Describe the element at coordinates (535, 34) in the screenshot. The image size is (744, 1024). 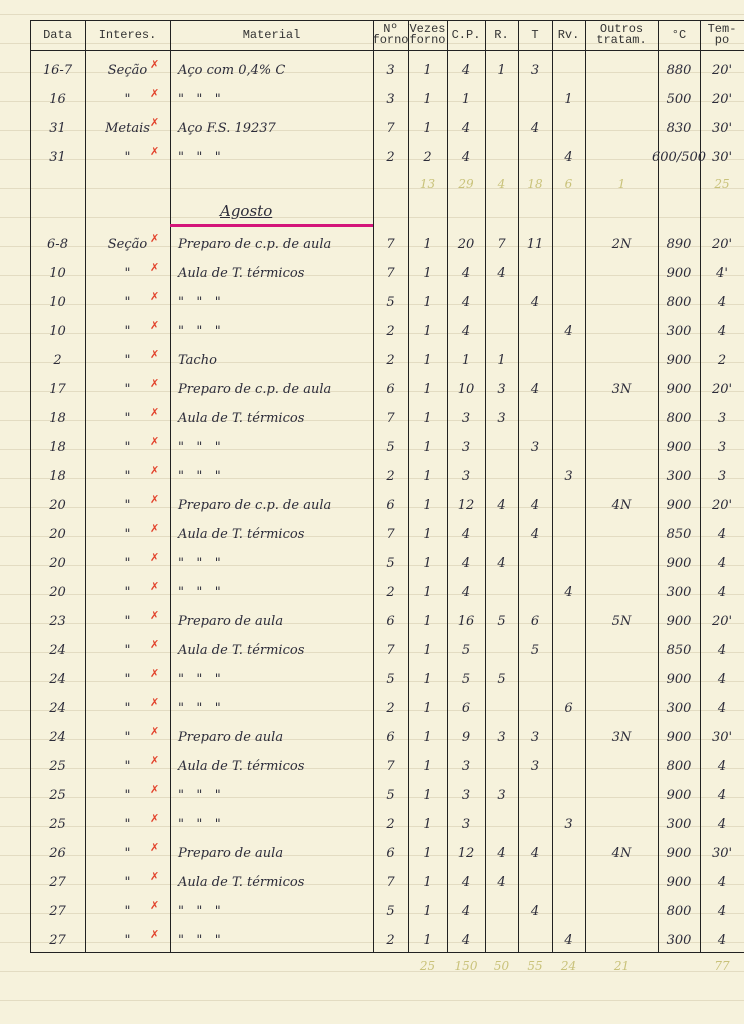
I see `header-t: T` at that location.